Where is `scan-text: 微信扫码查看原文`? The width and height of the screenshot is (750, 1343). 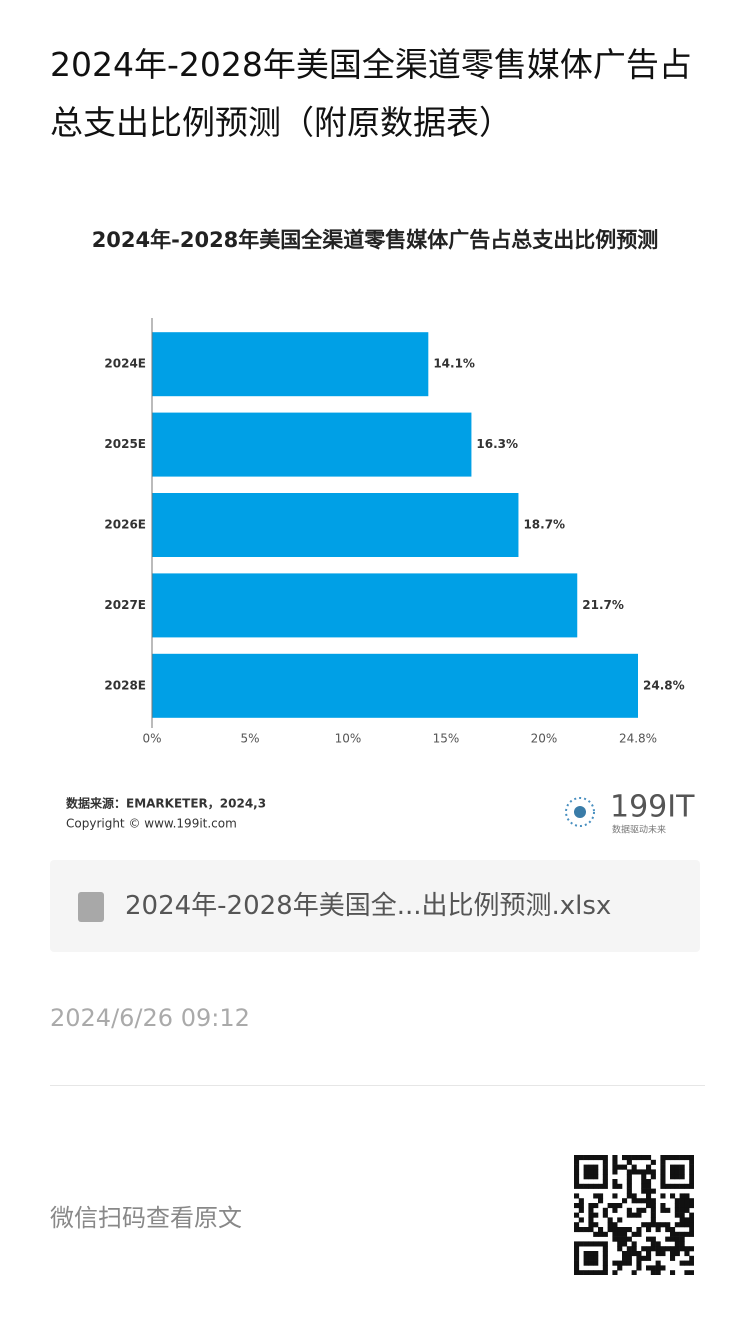
scan-text: 微信扫码查看原文 is located at coordinates (146, 1218).